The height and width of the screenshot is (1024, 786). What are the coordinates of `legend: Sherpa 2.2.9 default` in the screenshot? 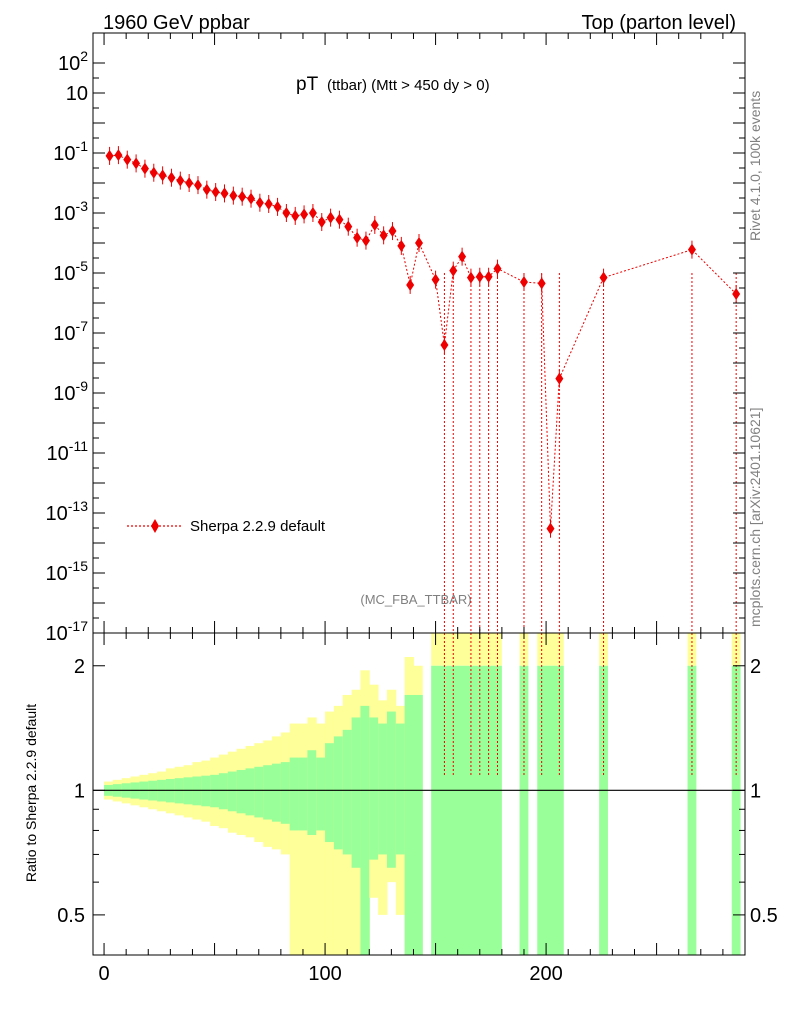 It's located at (226, 526).